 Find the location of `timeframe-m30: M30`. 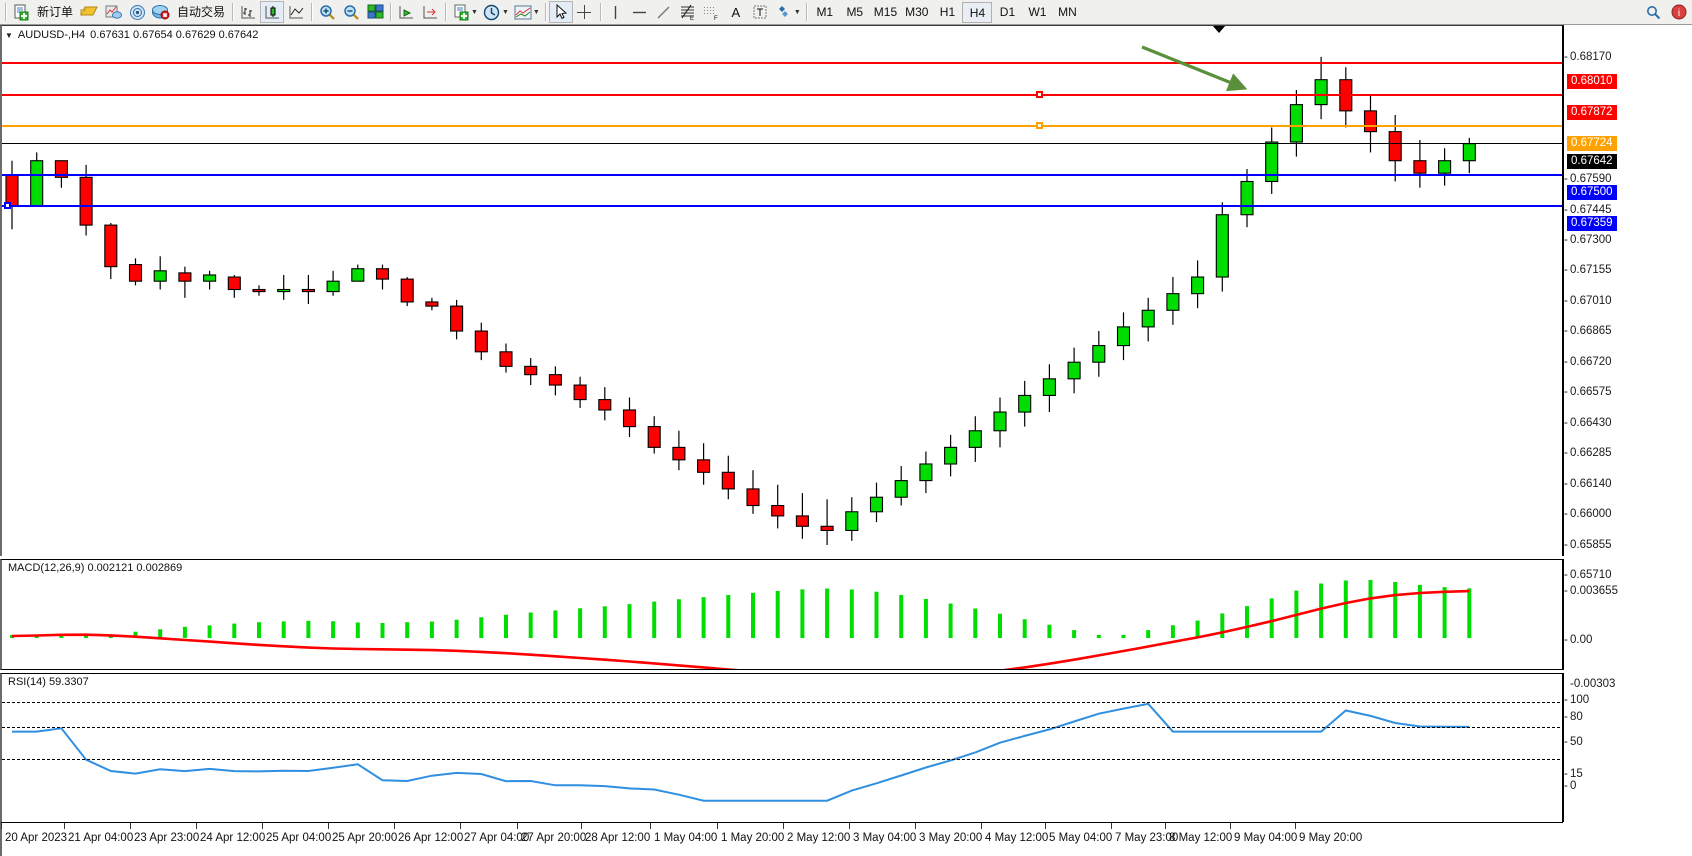

timeframe-m30: M30 is located at coordinates (917, 11).